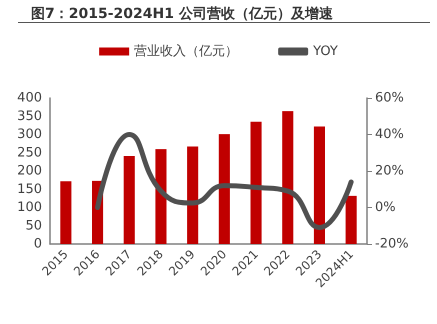 The image size is (437, 324). I want to click on chart-title: 图7：2015-2024H1 公司营收（亿元）及增速, so click(182, 14).